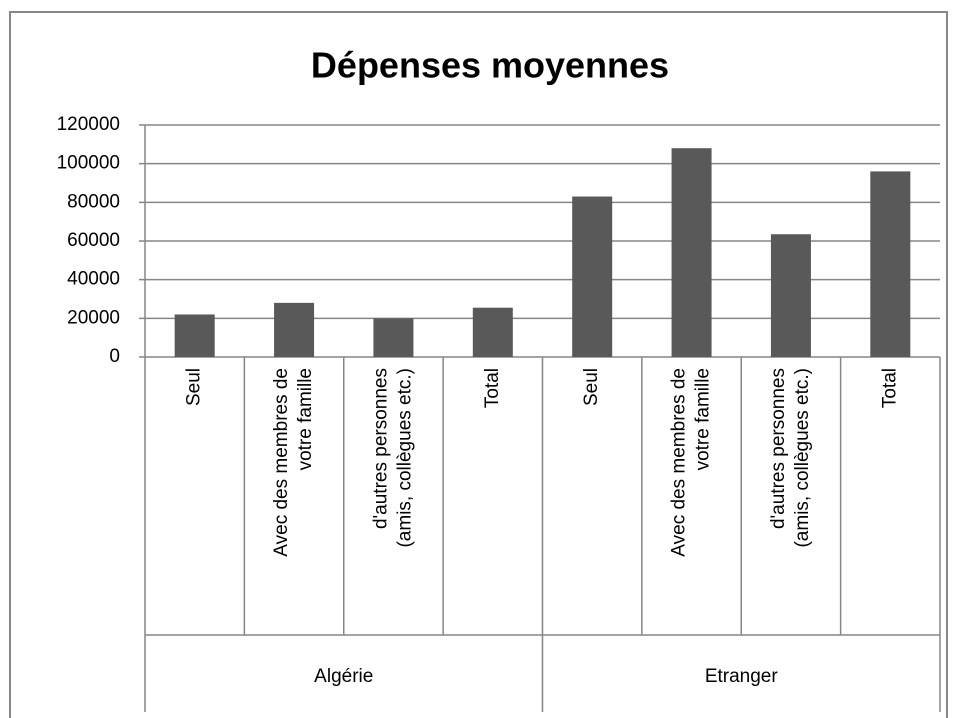  What do you see at coordinates (490, 65) in the screenshot?
I see `chart-title: Dépenses moyennes` at bounding box center [490, 65].